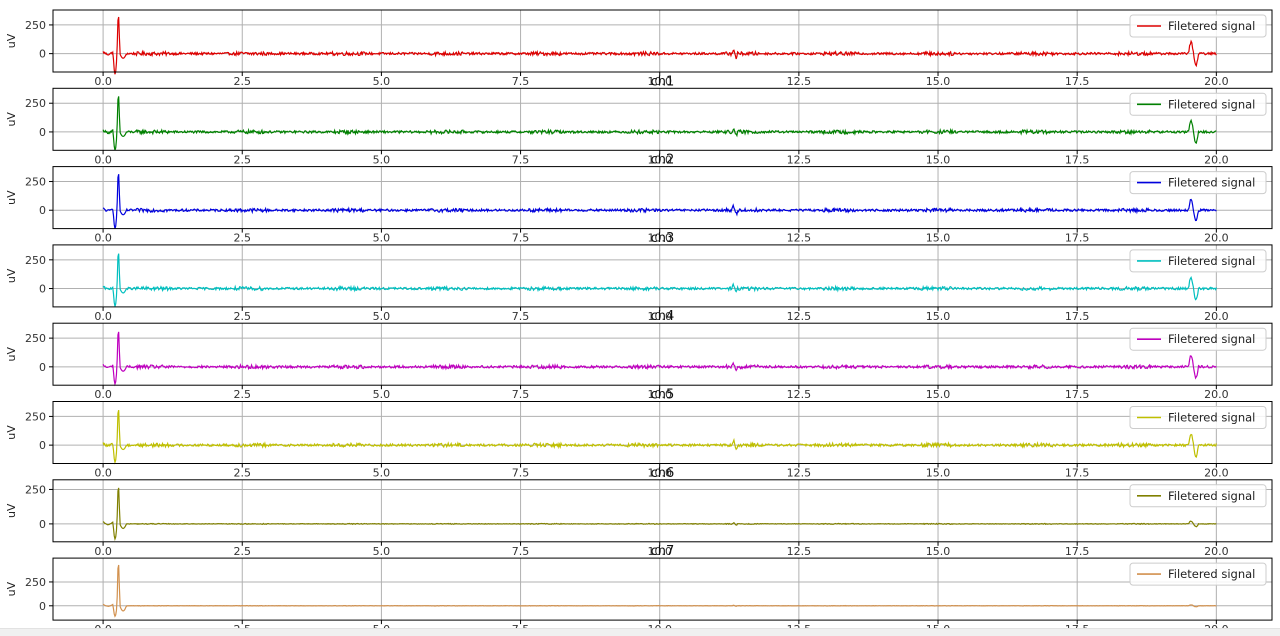  I want to click on panel-title: ch1, so click(663, 81).